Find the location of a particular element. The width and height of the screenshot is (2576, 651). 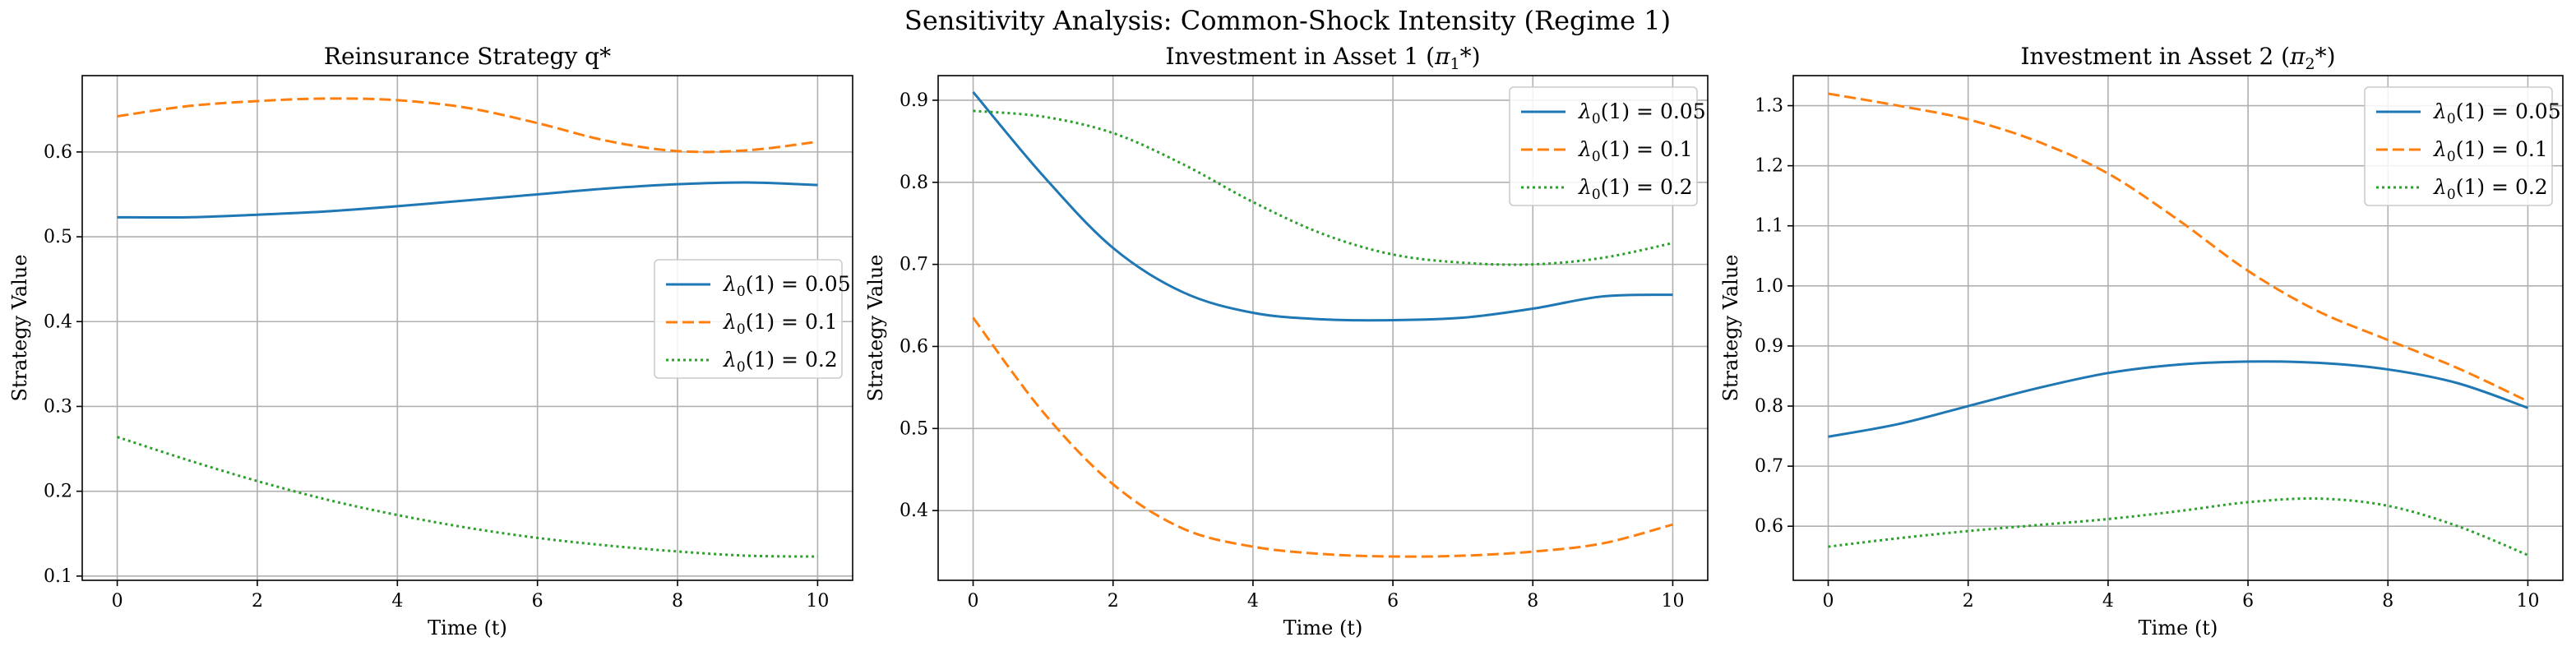

y-tick-label: 0.1 is located at coordinates (58, 577).